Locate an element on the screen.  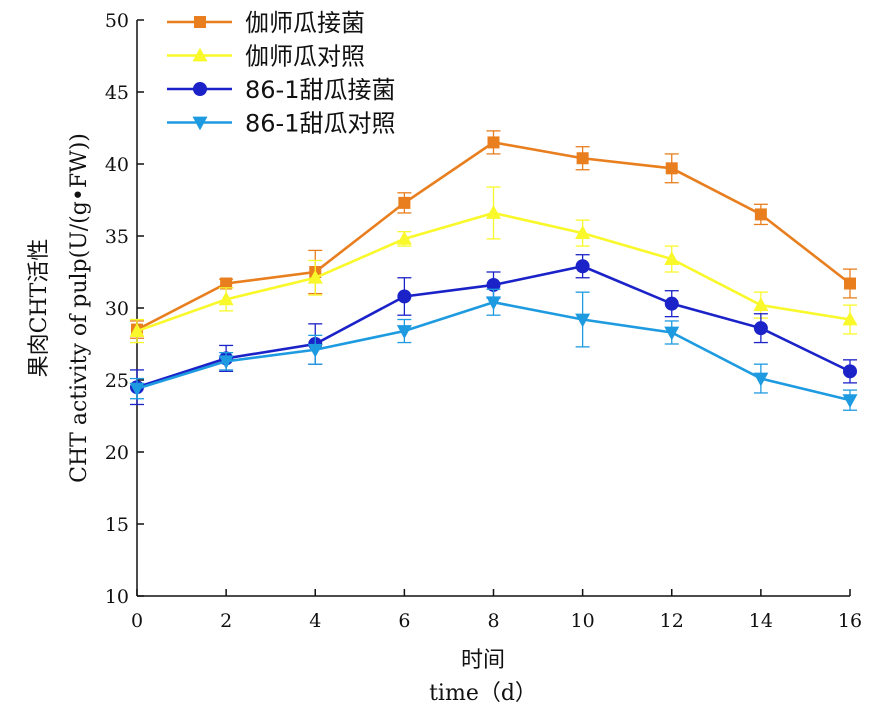
x-tick-label: 12 is located at coordinates (672, 621).